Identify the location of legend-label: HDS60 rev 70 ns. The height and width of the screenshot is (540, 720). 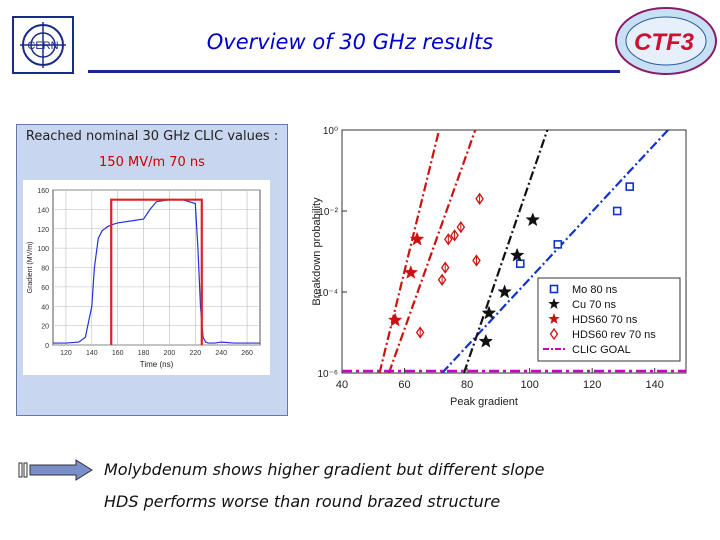
(614, 335).